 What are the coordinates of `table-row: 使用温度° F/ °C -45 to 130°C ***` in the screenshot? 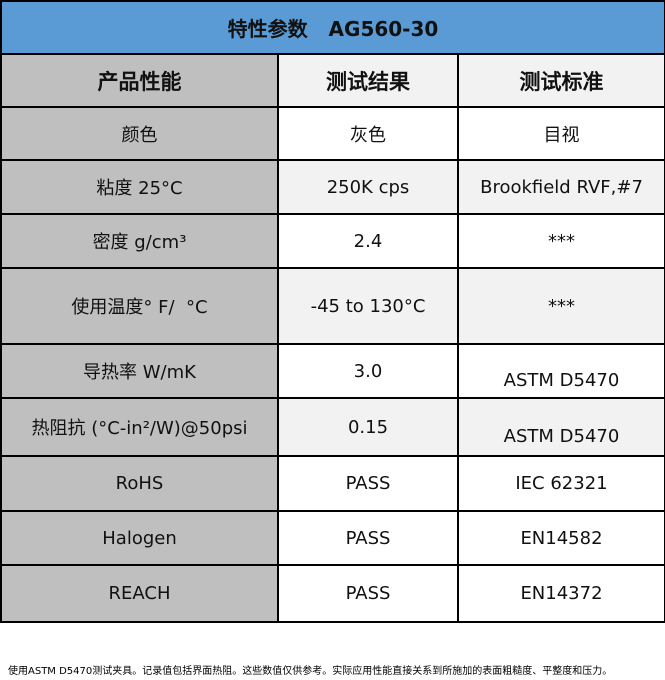 It's located at (332, 306).